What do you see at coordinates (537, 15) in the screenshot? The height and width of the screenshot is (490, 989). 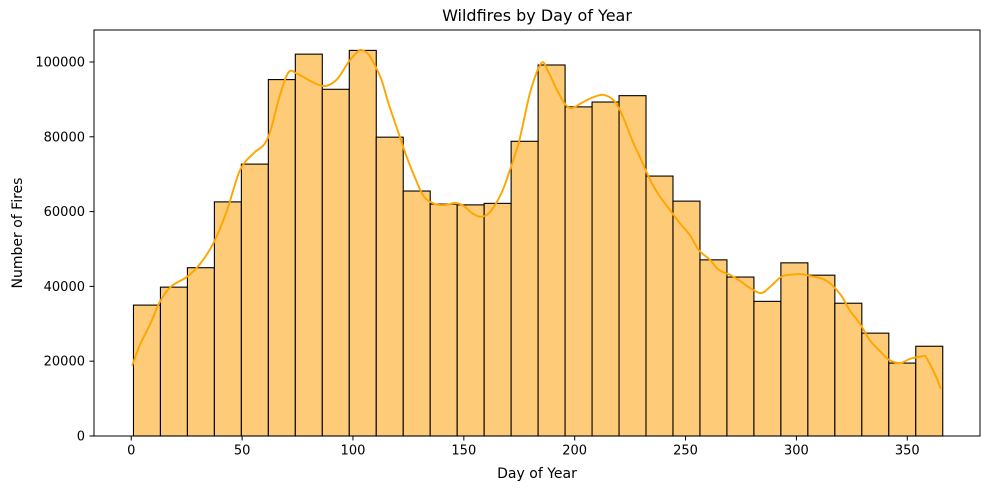 I see `chart-title: Wildfires by Day of Year` at bounding box center [537, 15].